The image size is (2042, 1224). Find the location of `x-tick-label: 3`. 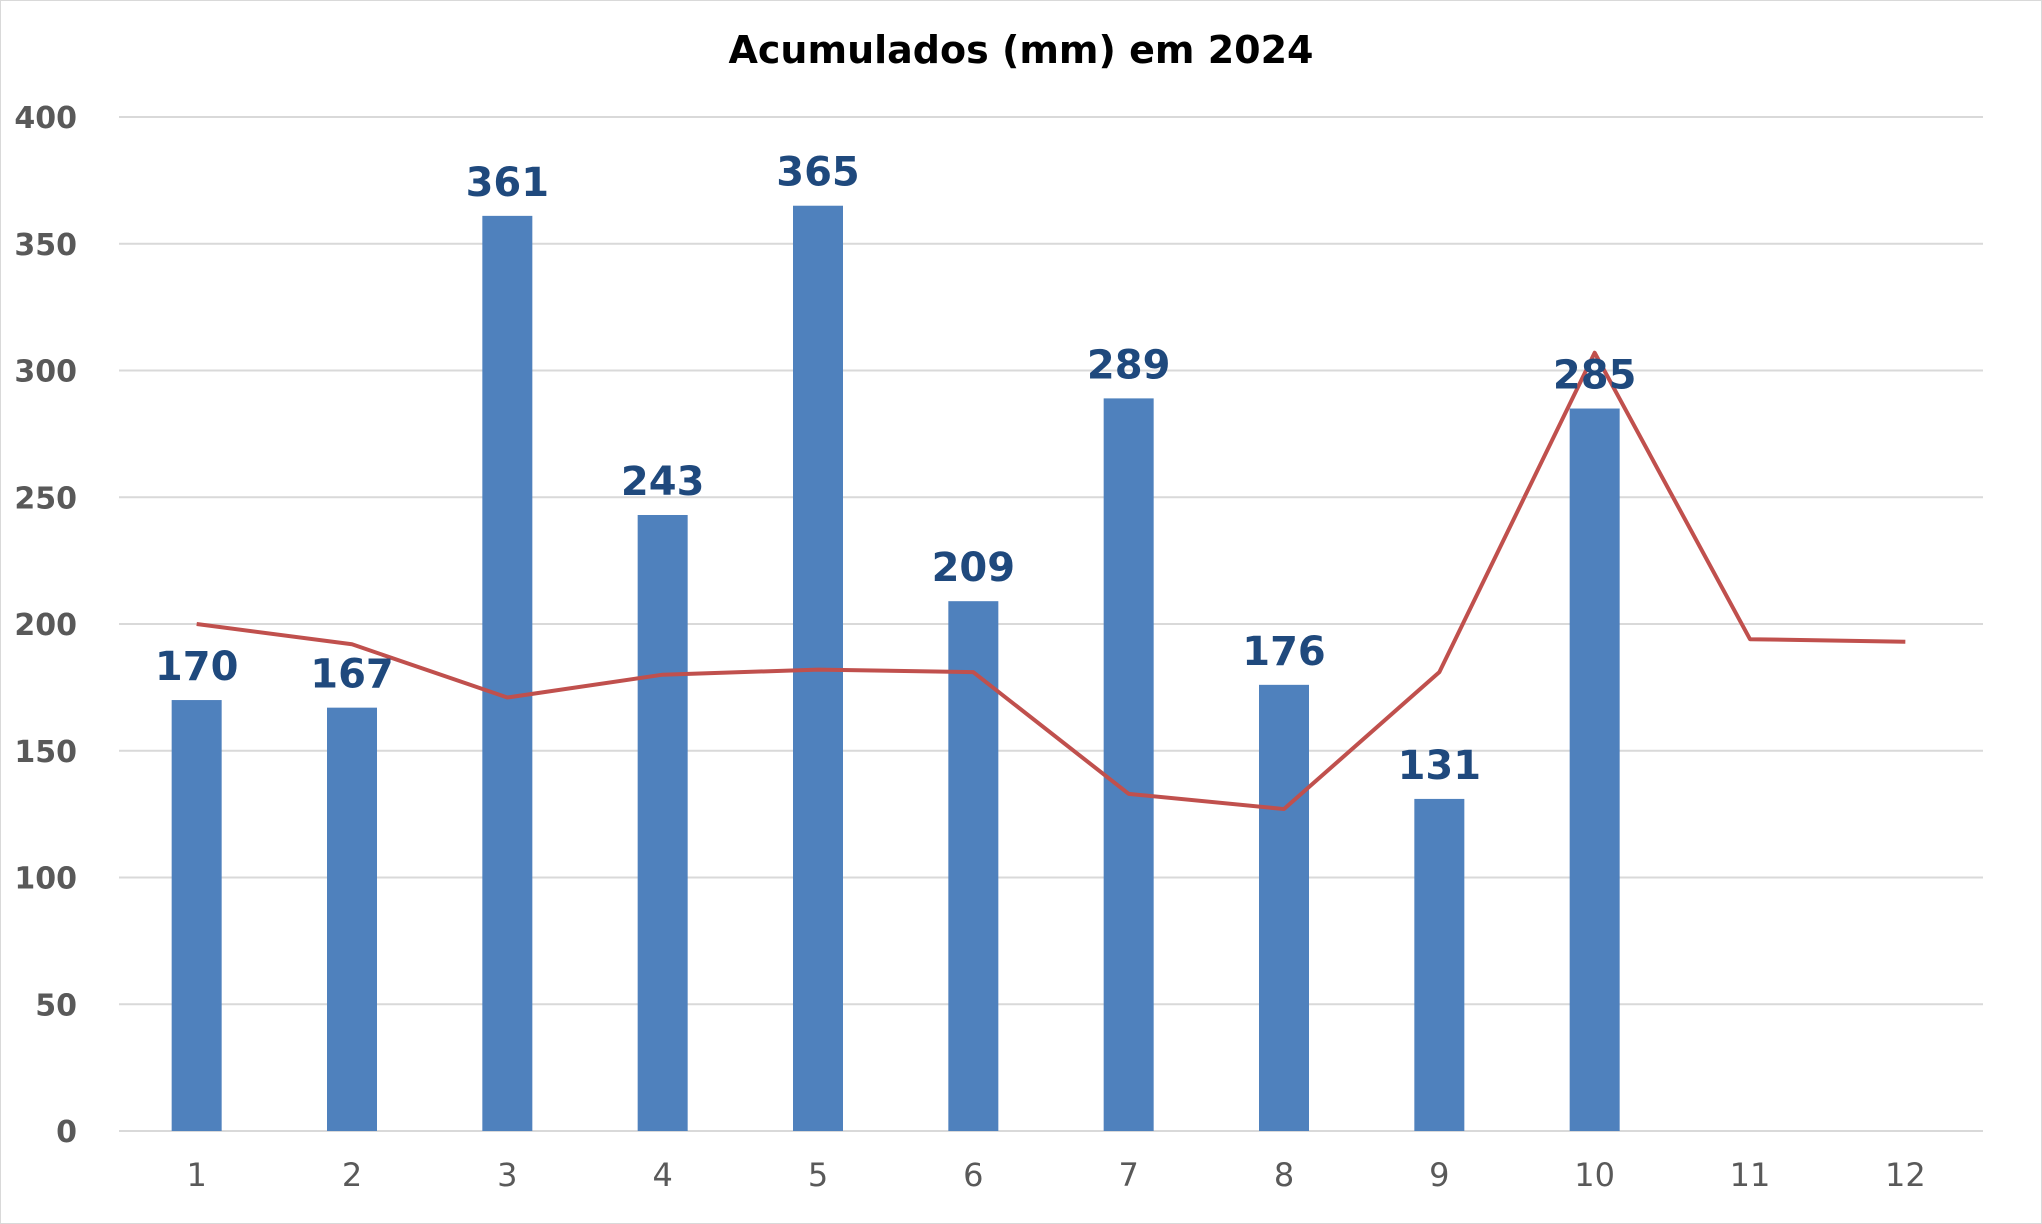

x-tick-label: 3 is located at coordinates (507, 1175).